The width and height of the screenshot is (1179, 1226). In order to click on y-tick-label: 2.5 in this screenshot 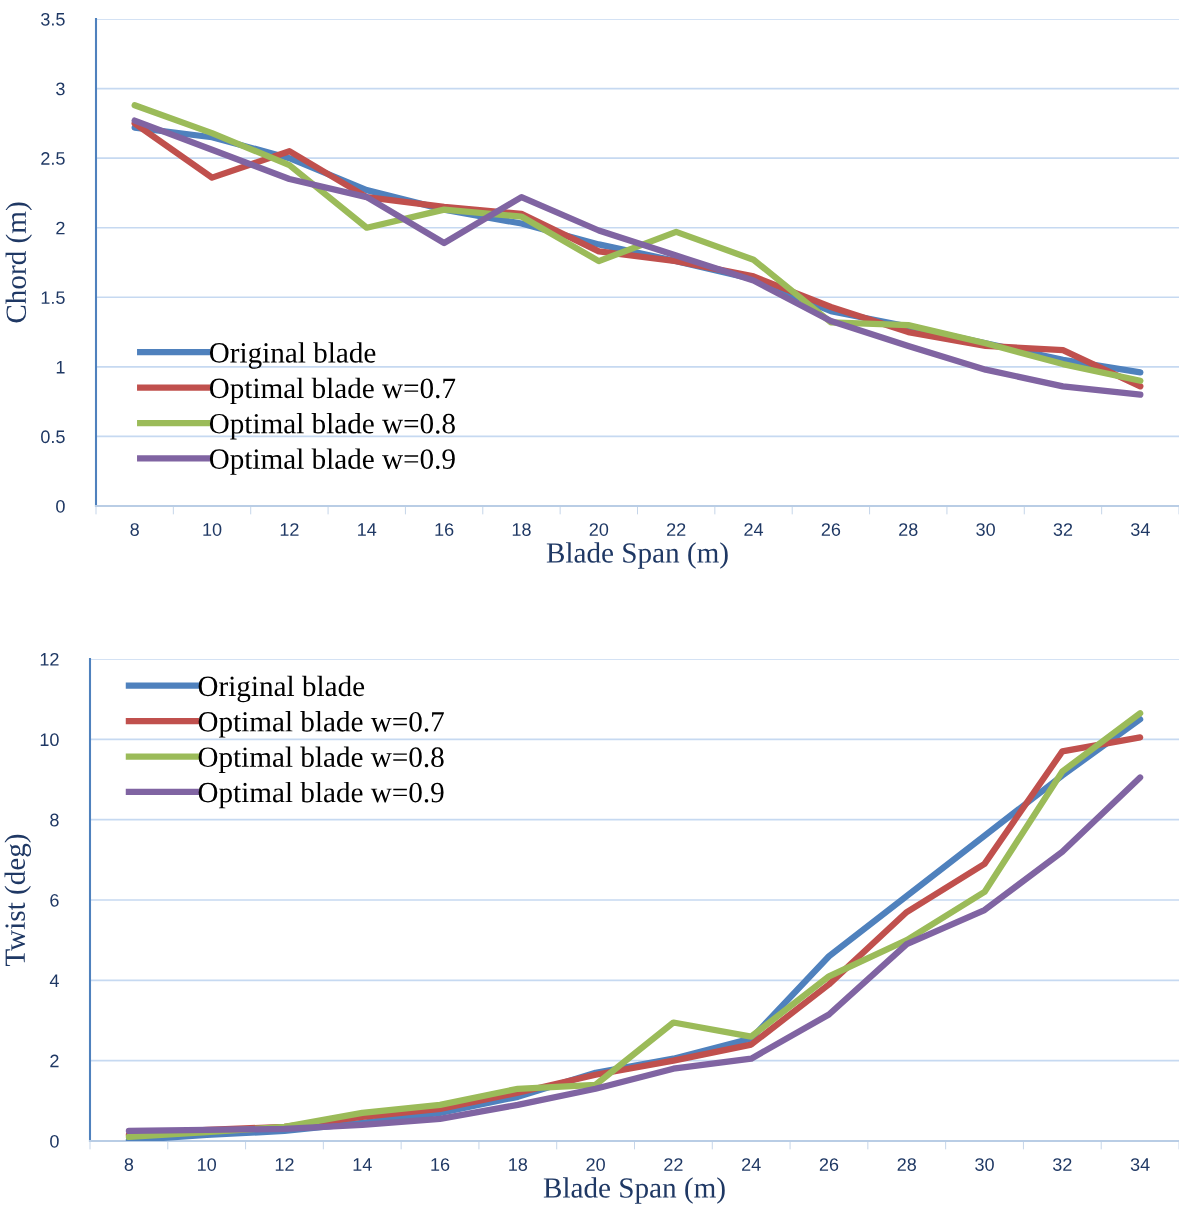, I will do `click(53, 158)`.